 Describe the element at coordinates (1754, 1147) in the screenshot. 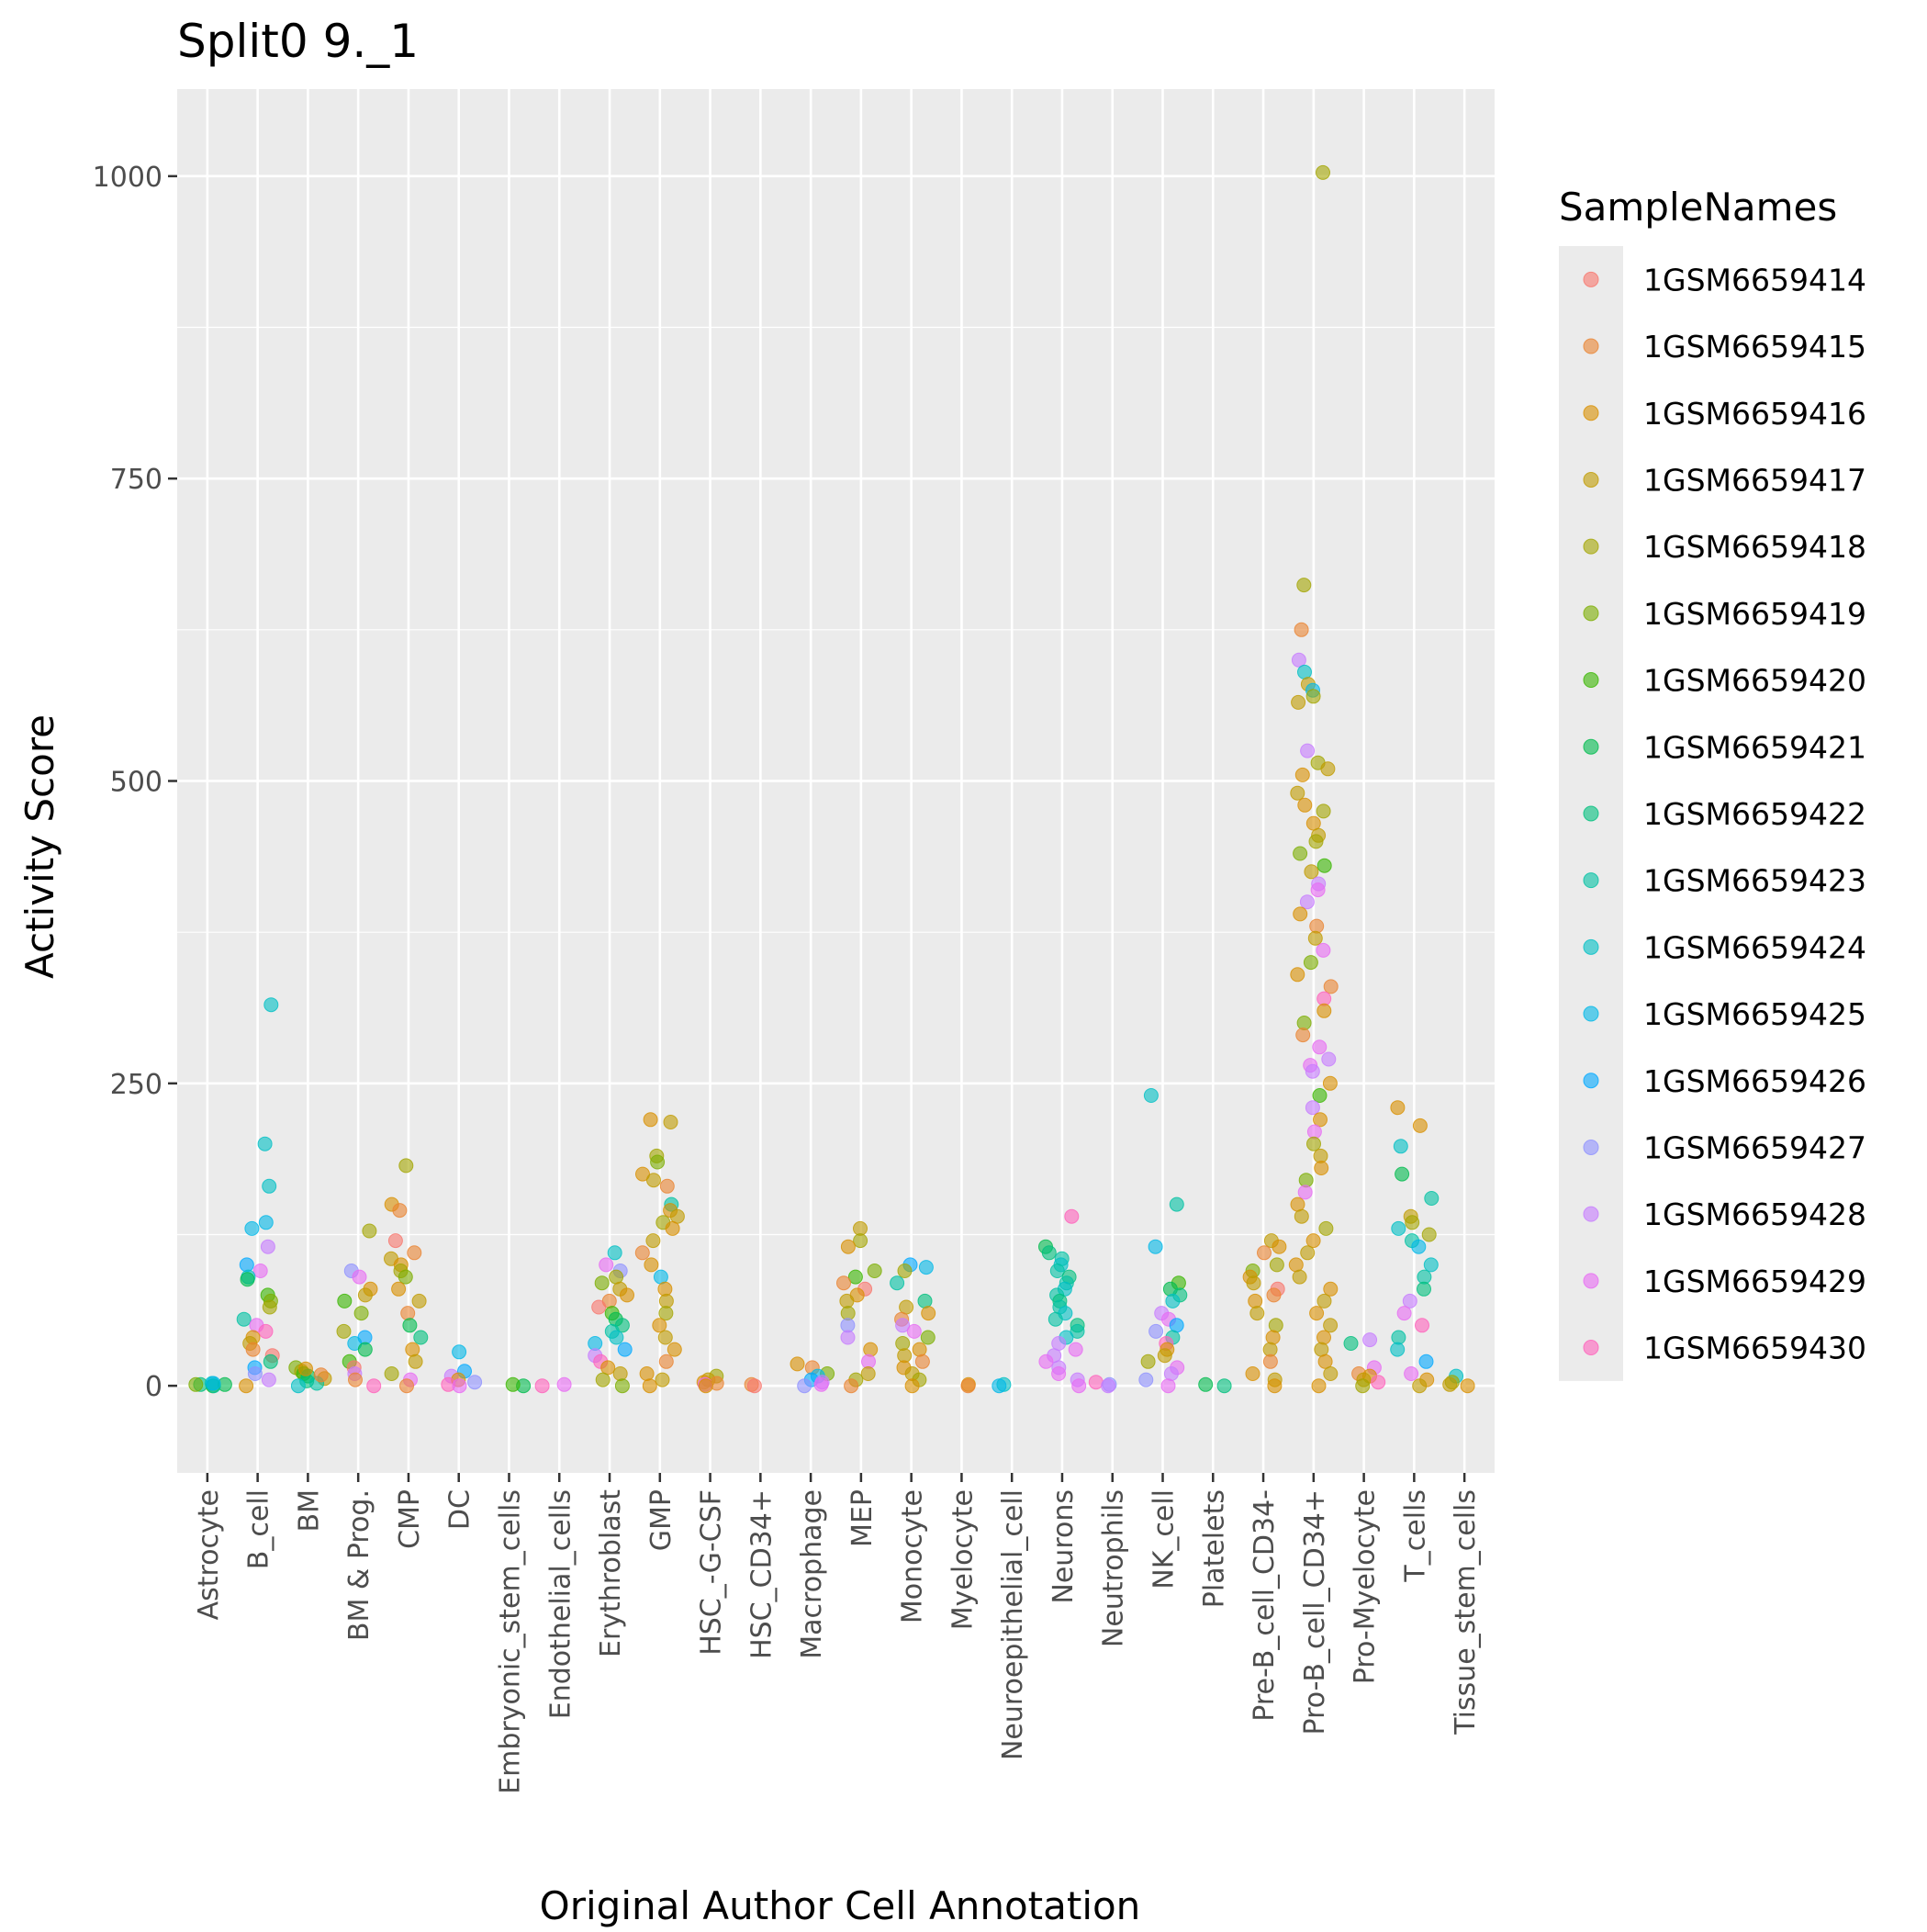

I see `legend-entry-label: 1GSM6659427` at that location.